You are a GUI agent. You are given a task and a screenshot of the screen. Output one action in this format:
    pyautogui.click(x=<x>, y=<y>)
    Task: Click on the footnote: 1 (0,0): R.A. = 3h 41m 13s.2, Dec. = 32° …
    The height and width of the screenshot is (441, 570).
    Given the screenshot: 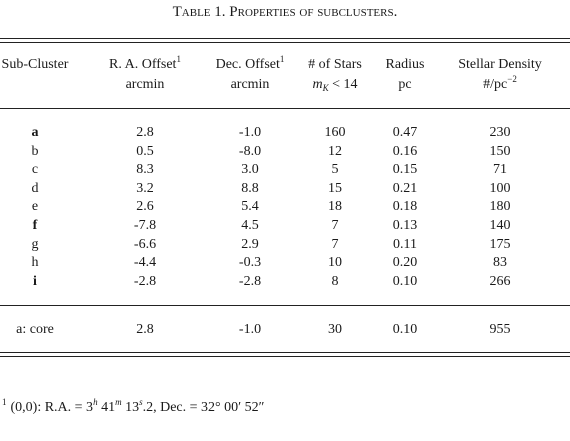 What is the action you would take?
    pyautogui.click(x=133, y=406)
    